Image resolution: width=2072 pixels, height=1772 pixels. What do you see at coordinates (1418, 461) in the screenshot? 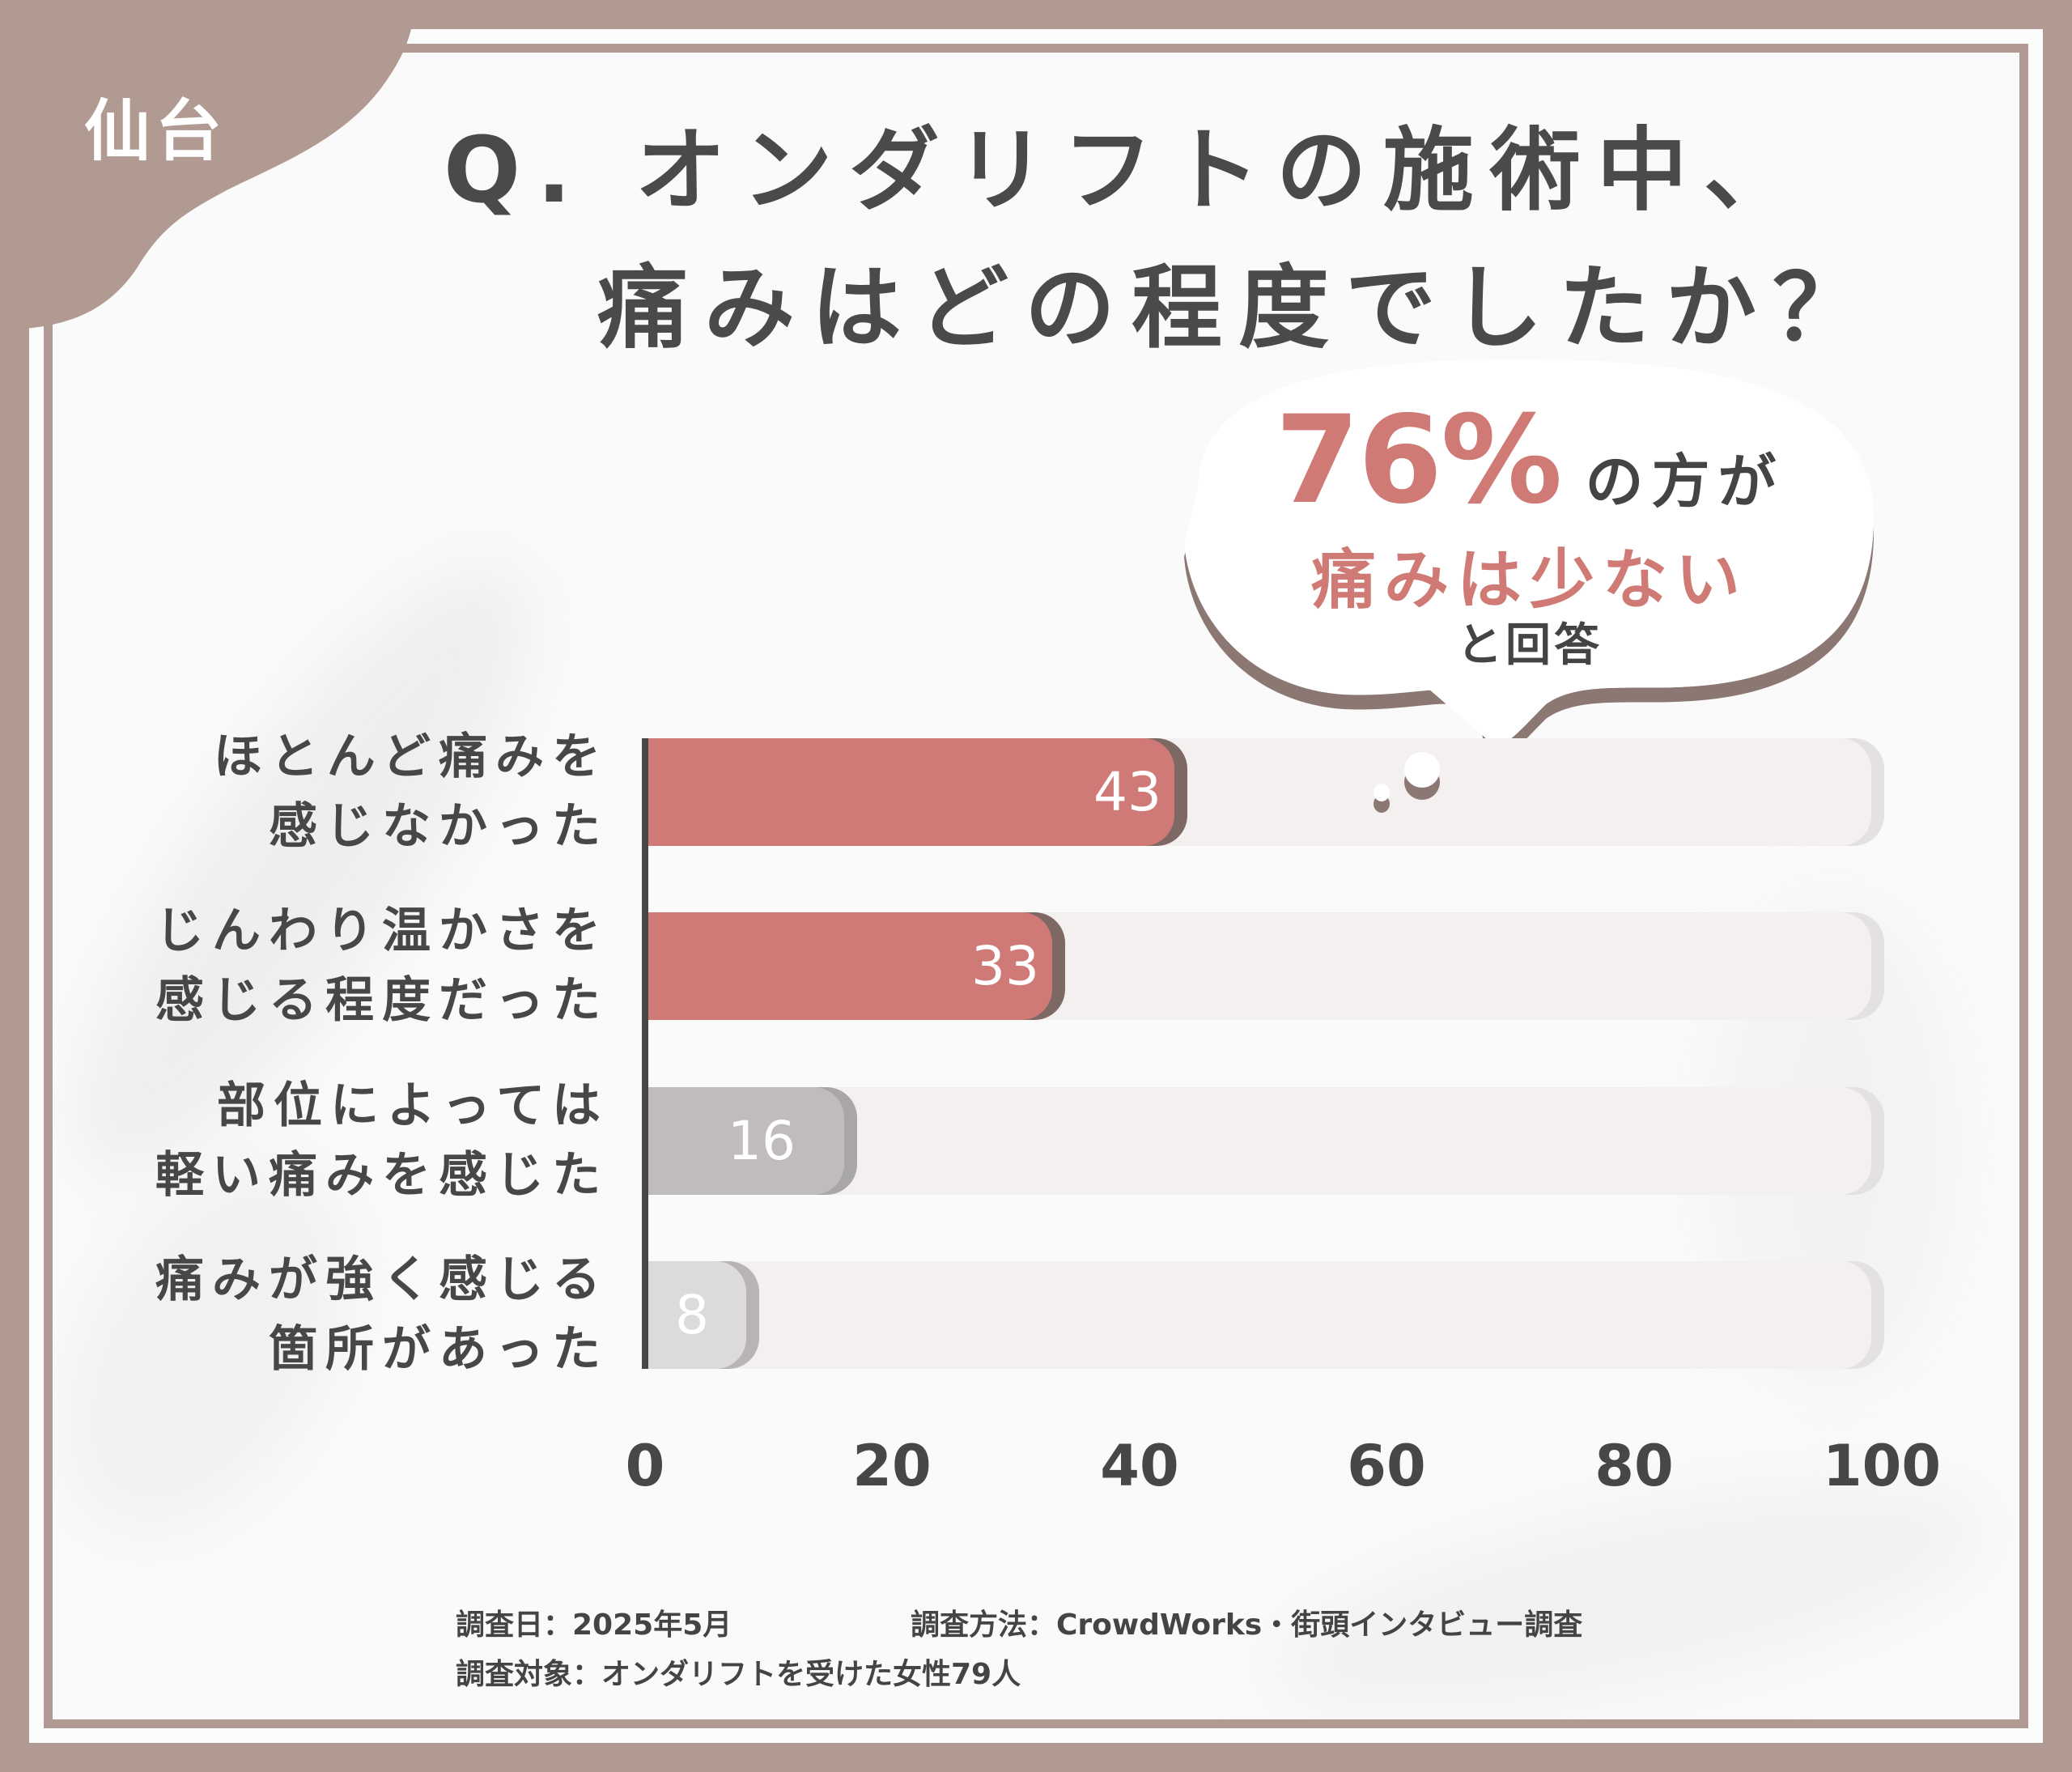
I see `callout-percent: 76%` at bounding box center [1418, 461].